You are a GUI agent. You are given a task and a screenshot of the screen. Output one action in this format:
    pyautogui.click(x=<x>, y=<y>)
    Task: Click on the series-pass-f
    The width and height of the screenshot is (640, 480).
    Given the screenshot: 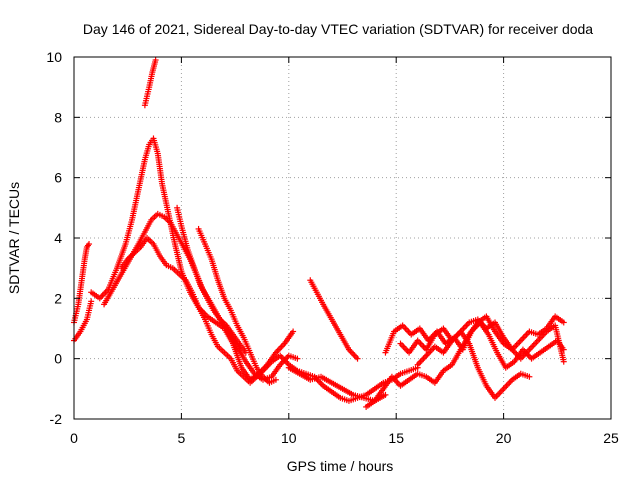 What is the action you would take?
    pyautogui.click(x=211, y=280)
    